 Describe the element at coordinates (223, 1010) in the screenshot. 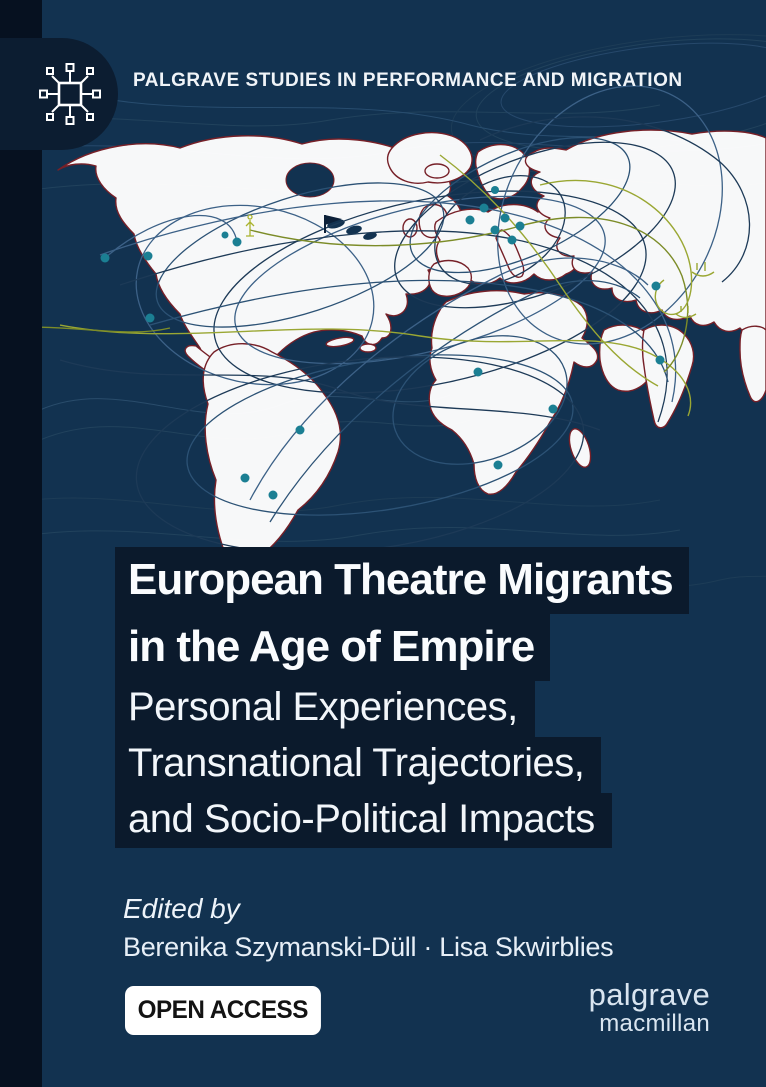

I see `open-access-badge: OPEN ACCESS` at that location.